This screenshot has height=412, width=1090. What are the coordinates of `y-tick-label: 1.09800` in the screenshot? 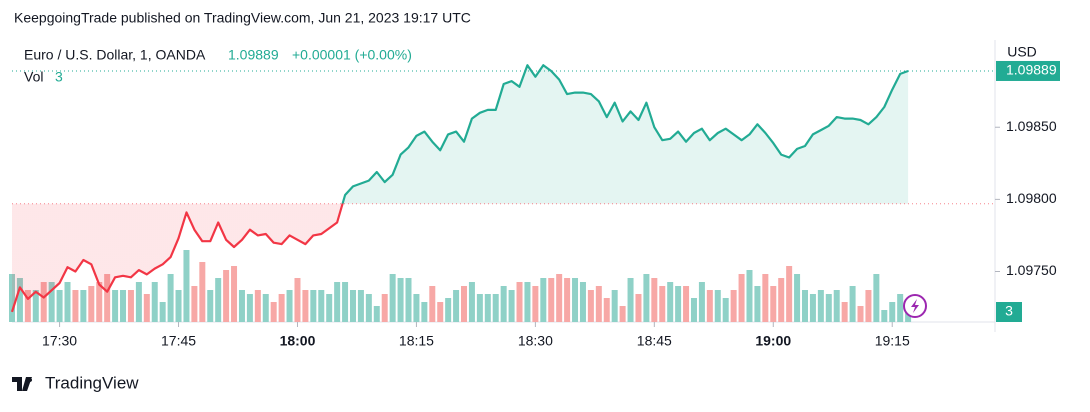 It's located at (1031, 198).